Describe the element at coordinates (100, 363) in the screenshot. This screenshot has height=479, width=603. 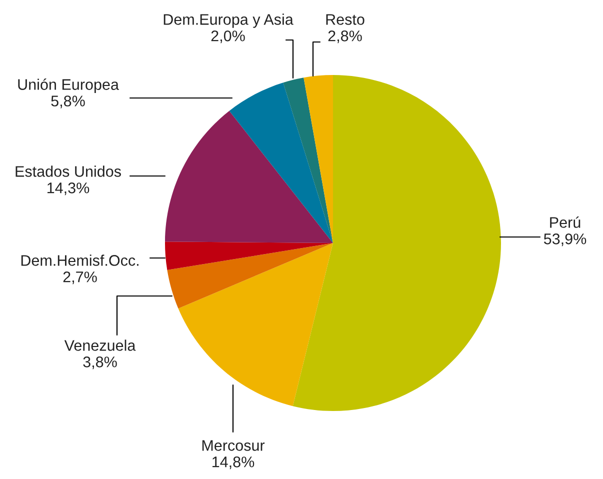
I see `data-label: 3,8%` at that location.